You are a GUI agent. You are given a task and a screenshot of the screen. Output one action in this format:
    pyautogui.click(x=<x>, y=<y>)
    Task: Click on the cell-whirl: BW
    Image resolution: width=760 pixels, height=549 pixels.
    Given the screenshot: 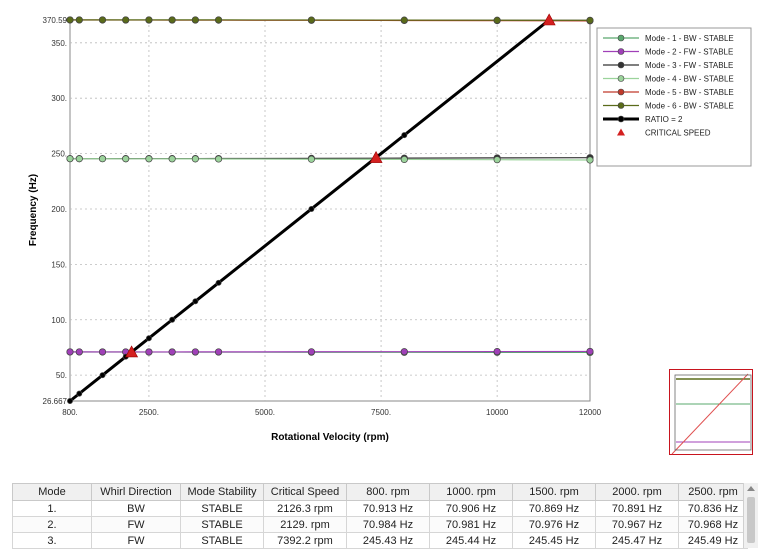 What is the action you would take?
    pyautogui.click(x=136, y=509)
    